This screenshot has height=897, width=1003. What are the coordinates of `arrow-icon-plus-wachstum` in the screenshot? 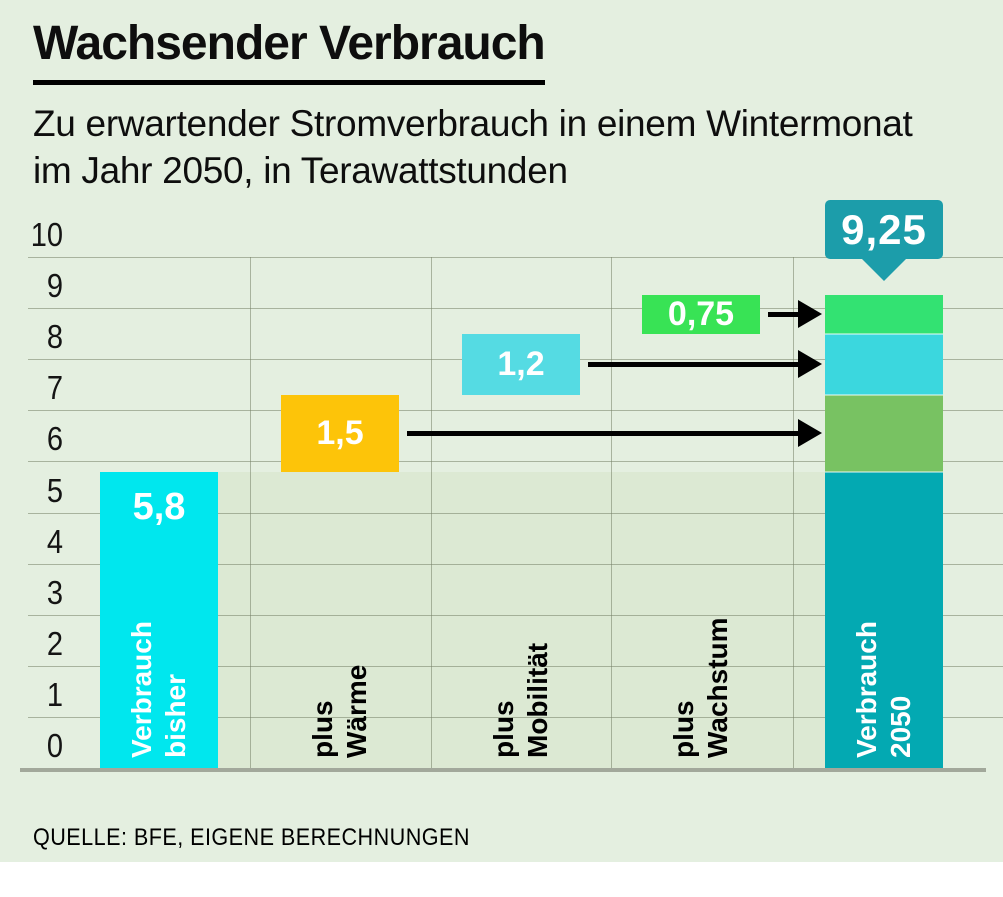 It's located at (810, 314).